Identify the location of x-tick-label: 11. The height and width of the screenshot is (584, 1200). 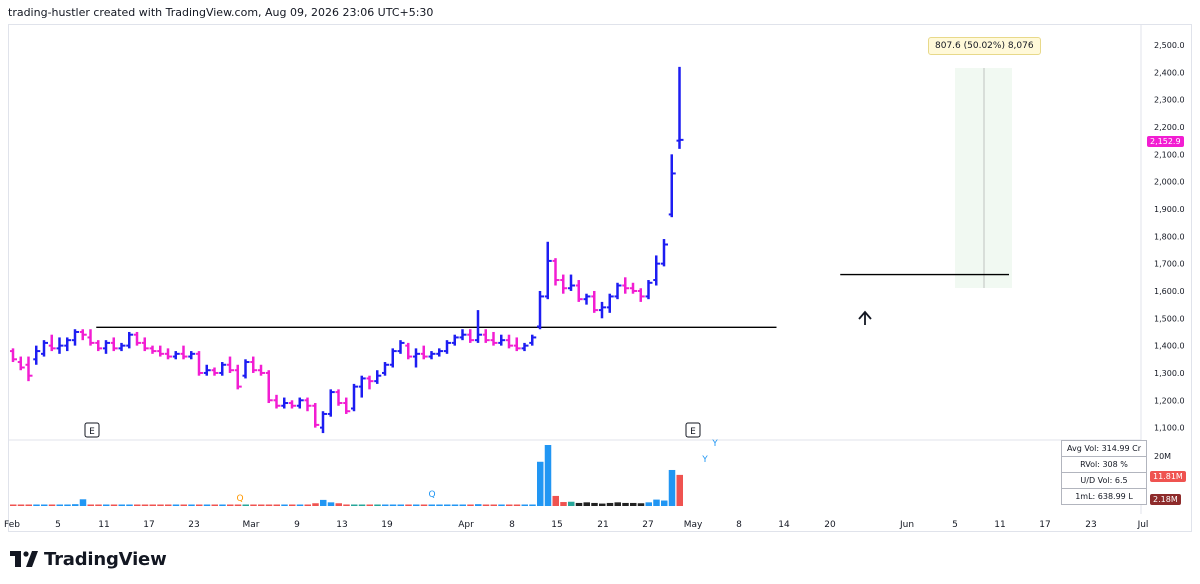
(999, 525).